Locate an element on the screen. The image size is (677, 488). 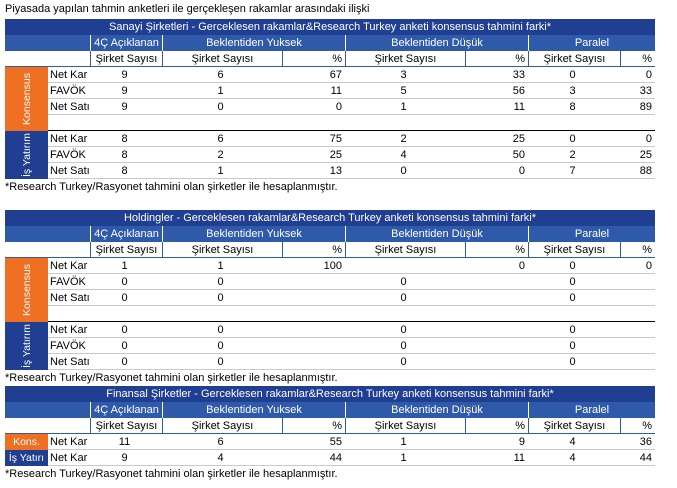
cell: 33 is located at coordinates (518, 75).